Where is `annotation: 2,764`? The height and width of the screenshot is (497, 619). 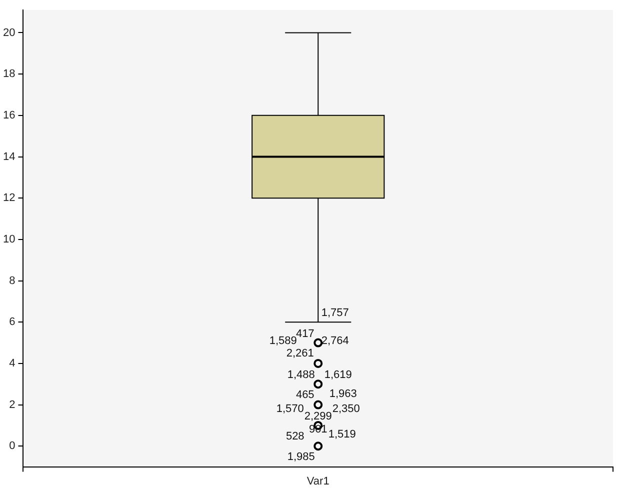 annotation: 2,764 is located at coordinates (335, 340).